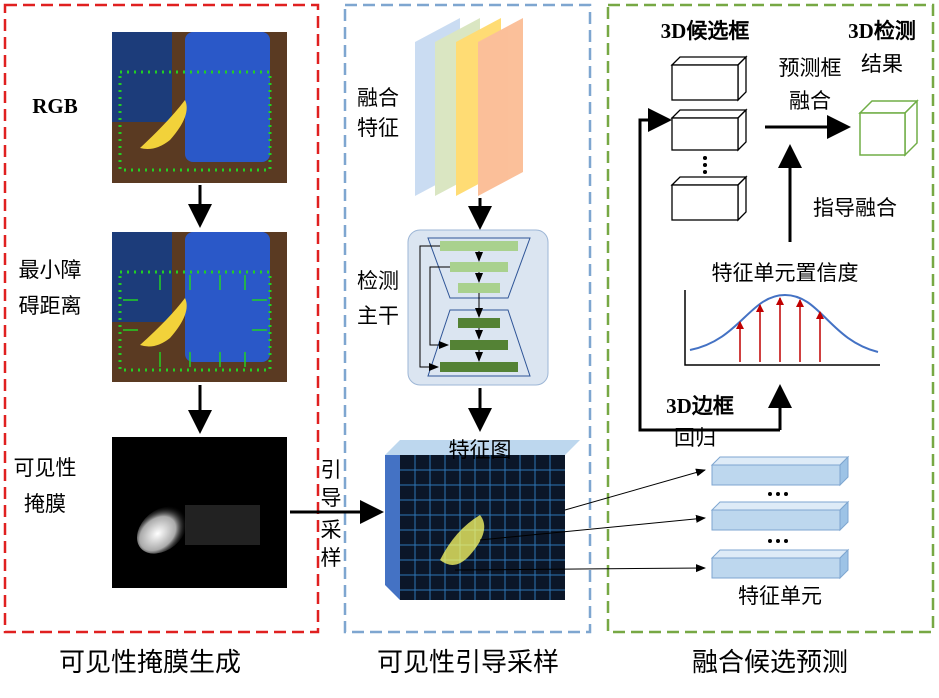 The height and width of the screenshot is (698, 939). Describe the element at coordinates (785, 273) in the screenshot. I see `confidence-label: 特征单元置信度` at that location.